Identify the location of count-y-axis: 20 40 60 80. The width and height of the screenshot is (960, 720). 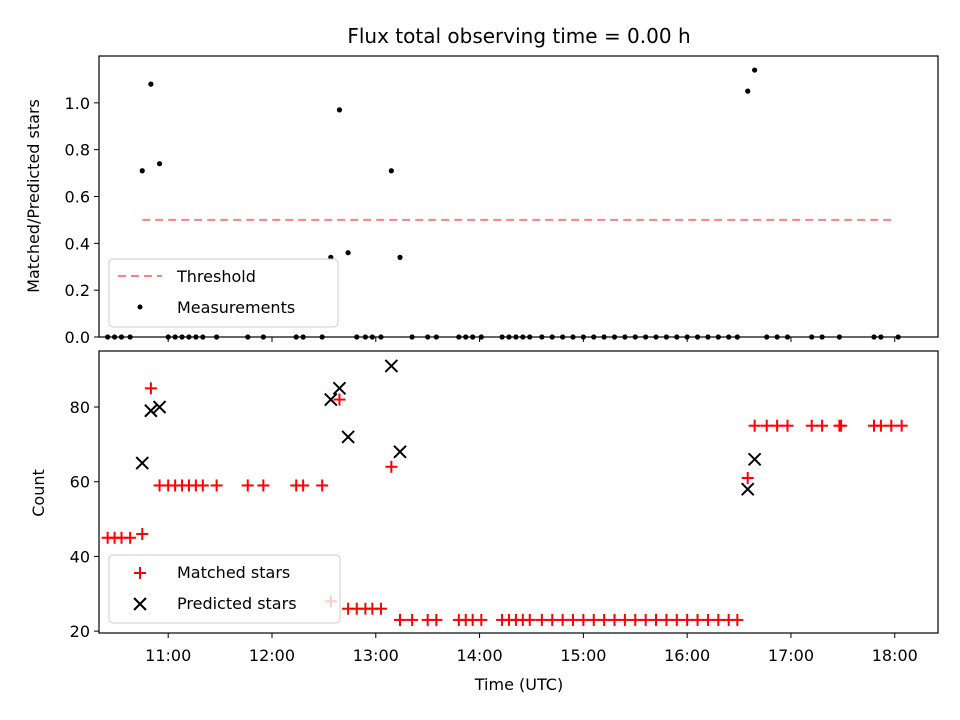
(84, 519).